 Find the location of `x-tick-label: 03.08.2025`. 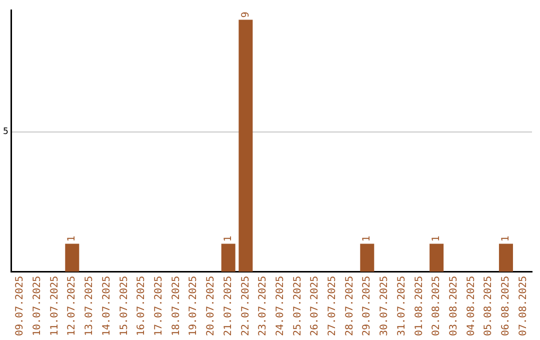

x-tick-label: 03.08.2025 is located at coordinates (454, 306).